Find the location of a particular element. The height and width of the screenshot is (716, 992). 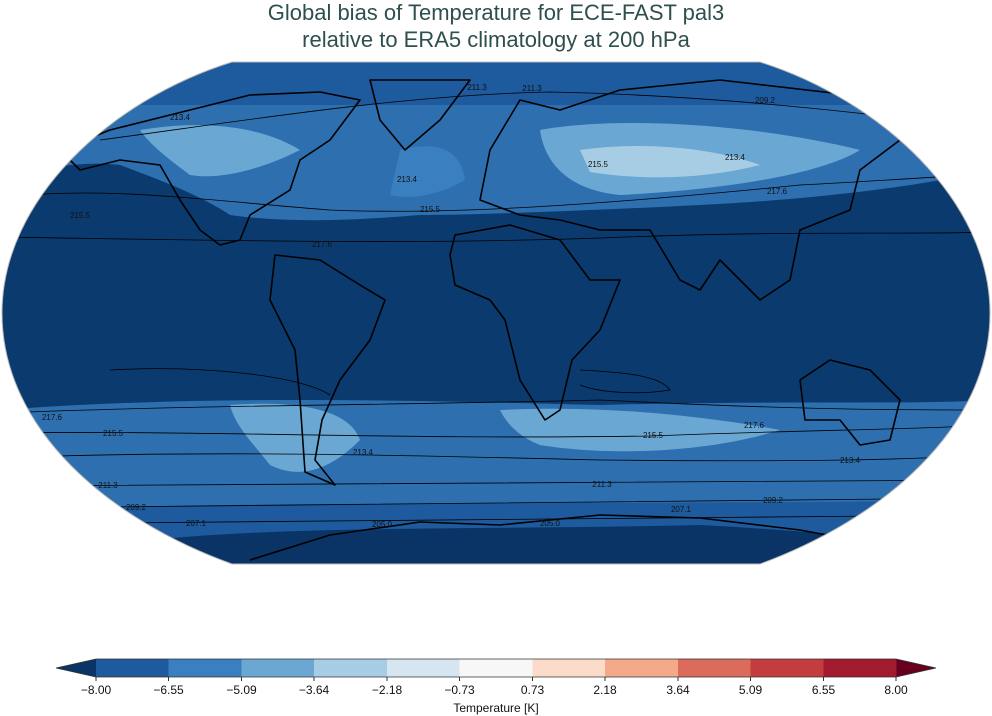

colorbar-tick-label: −6.55 is located at coordinates (168, 690).